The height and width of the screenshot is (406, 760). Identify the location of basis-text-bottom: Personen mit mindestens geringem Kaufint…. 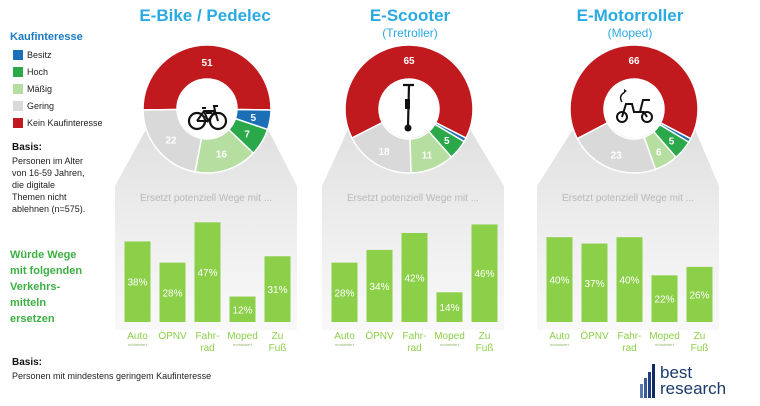
(112, 376).